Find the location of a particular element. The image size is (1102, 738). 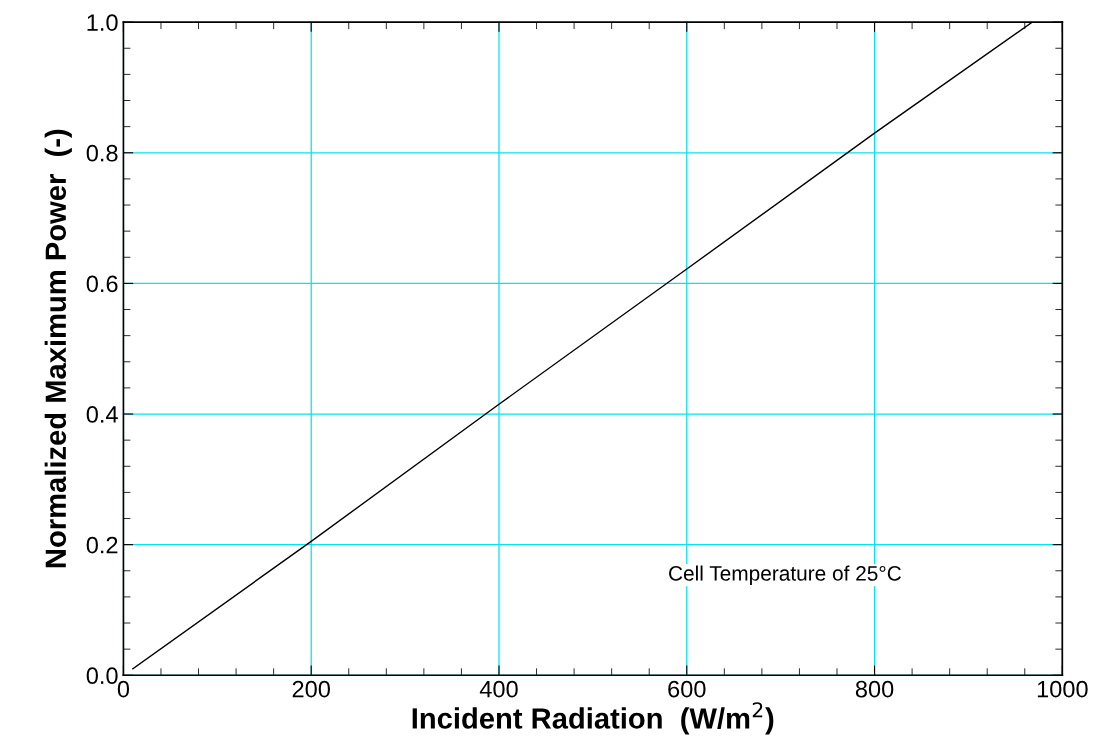

x-tick-label: 1000 is located at coordinates (1062, 689).